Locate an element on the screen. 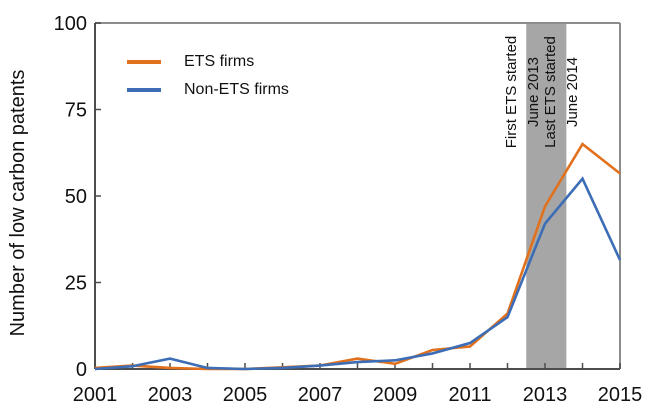  ets-line-swatch is located at coordinates (144, 62).